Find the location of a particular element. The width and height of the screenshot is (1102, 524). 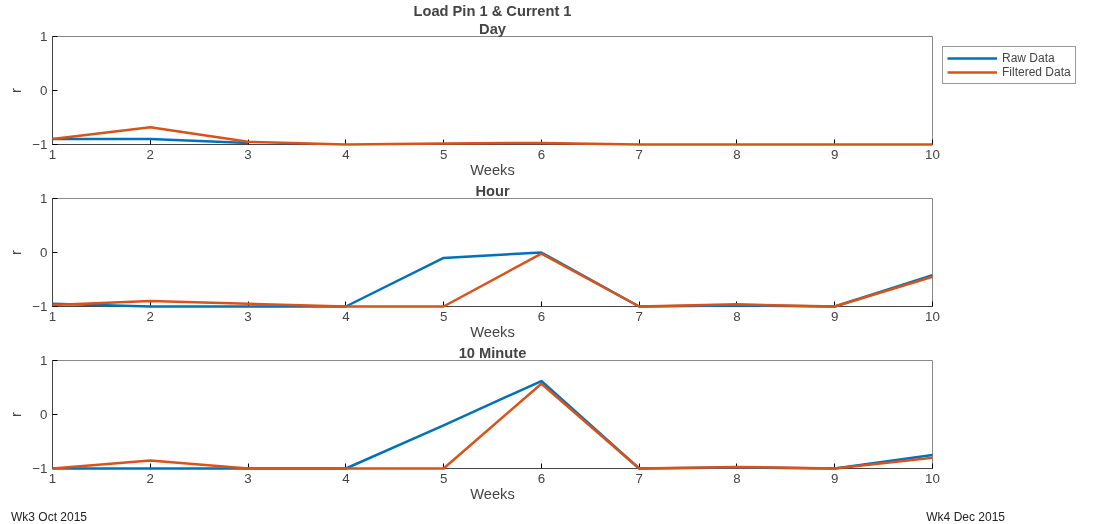

legend-label: Raw Data is located at coordinates (1028, 58).